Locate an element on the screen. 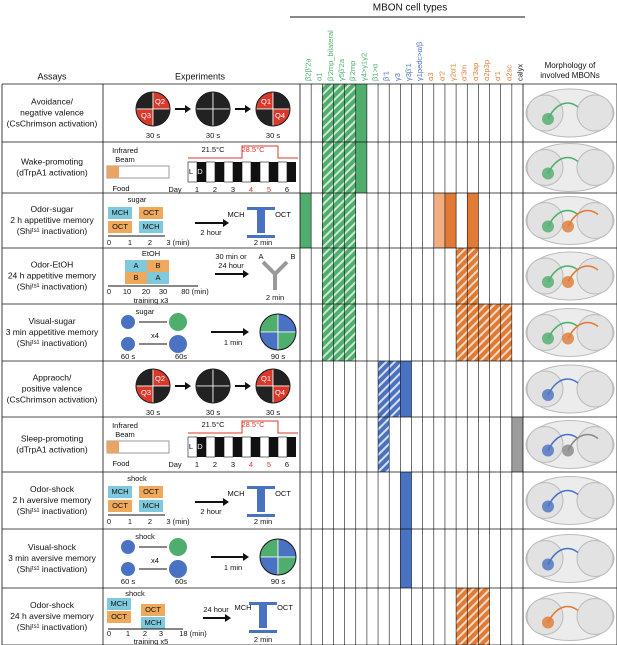 Image resolution: width=617 pixels, height=645 pixels. assay-label: negative valence is located at coordinates (52, 112).